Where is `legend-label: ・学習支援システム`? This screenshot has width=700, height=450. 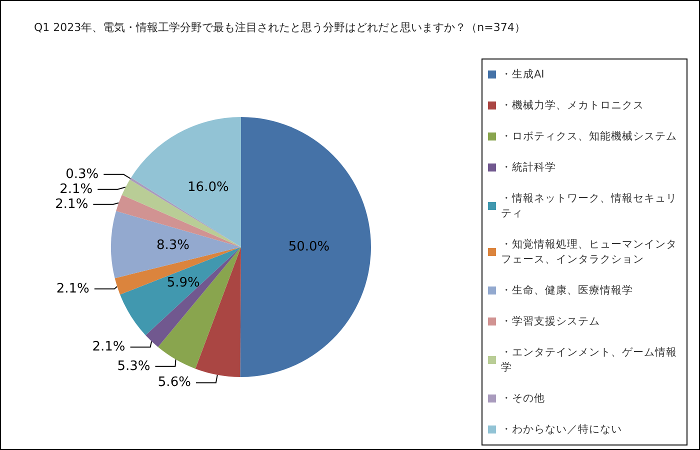
legend-label: ・学習支援システム is located at coordinates (550, 321).